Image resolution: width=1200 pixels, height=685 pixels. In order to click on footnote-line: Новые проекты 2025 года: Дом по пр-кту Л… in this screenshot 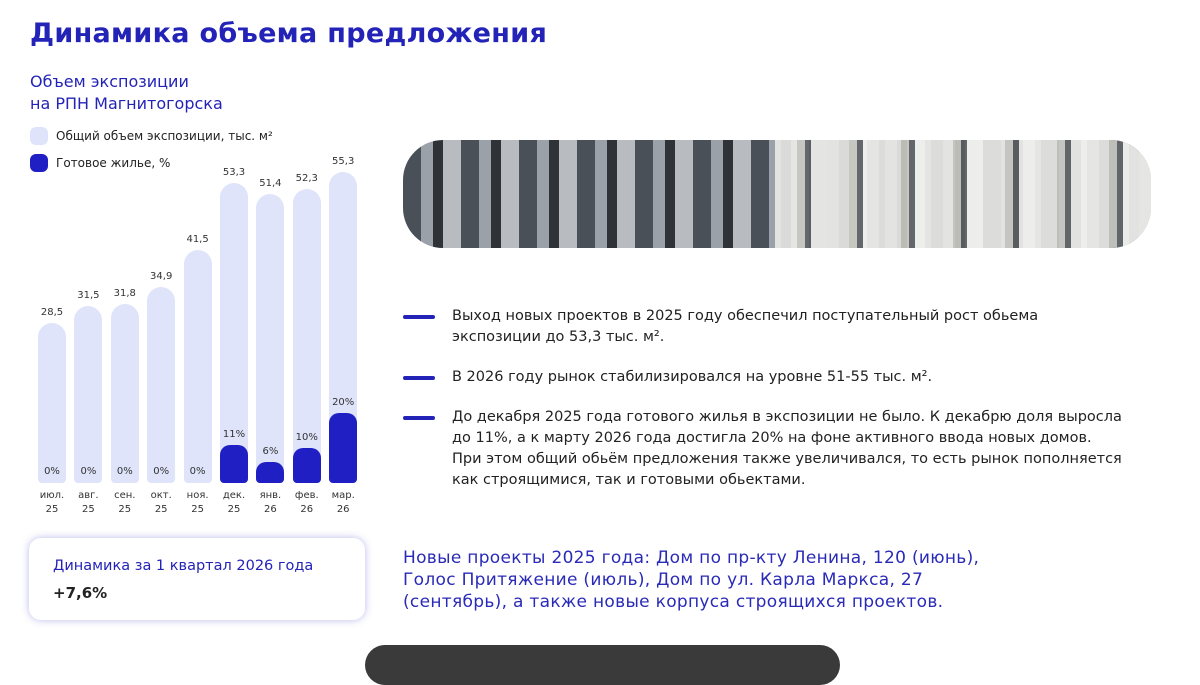, I will do `click(691, 558)`.